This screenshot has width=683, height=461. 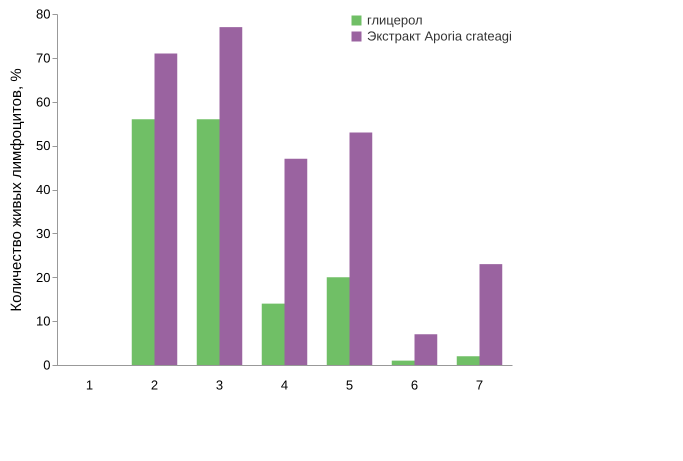 I want to click on y-tick-label: 30, so click(x=43, y=233).